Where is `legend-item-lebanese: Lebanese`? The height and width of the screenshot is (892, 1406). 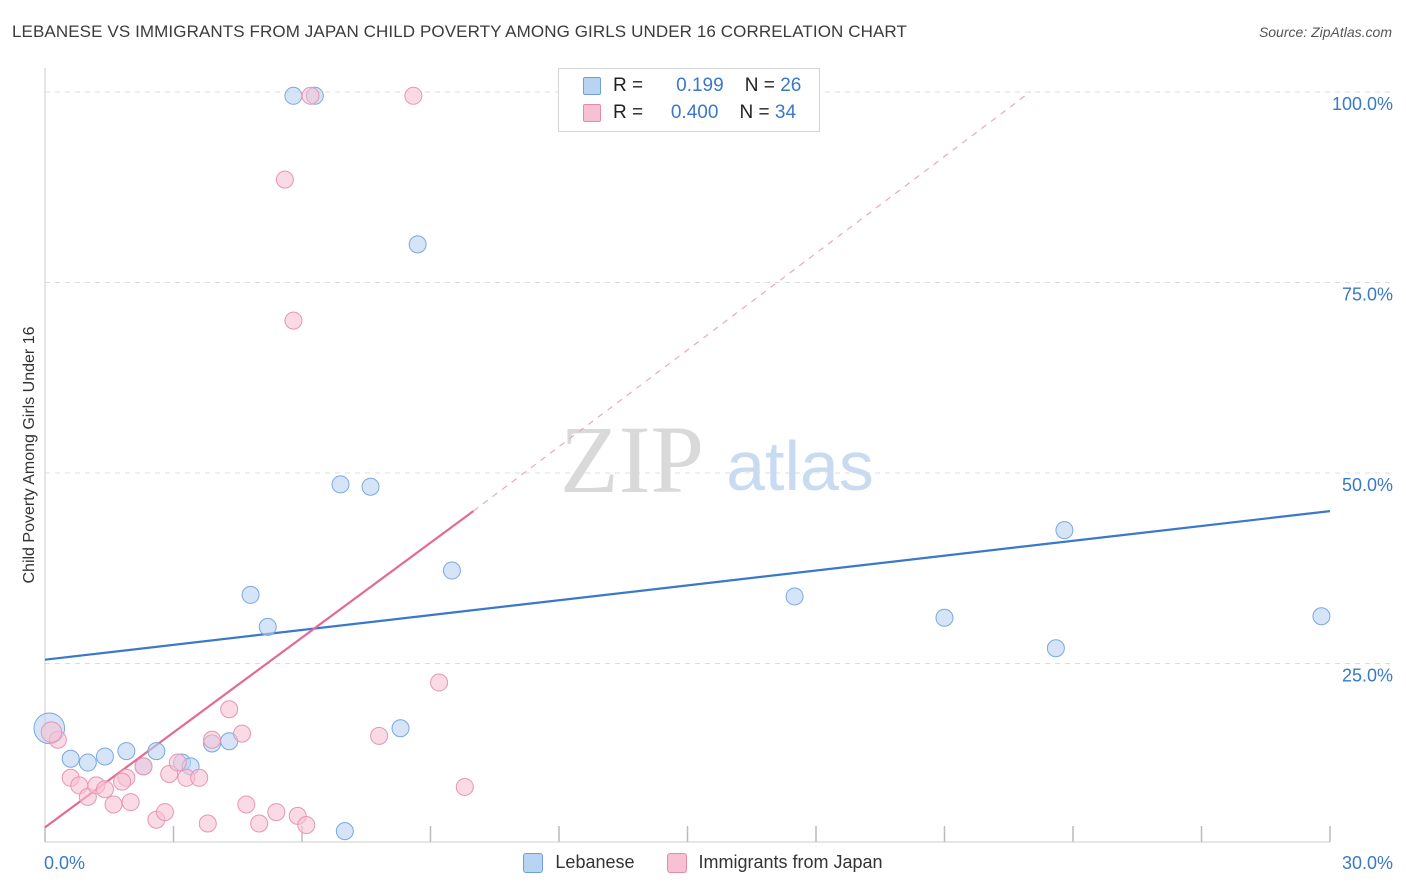
legend-item-lebanese: Lebanese is located at coordinates (579, 862).